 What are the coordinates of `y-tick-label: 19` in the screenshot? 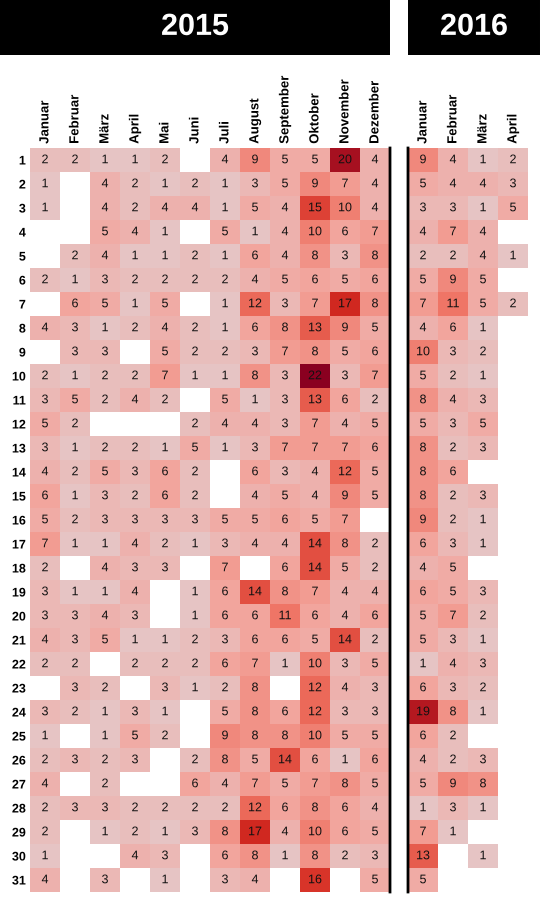 It's located at (19, 592).